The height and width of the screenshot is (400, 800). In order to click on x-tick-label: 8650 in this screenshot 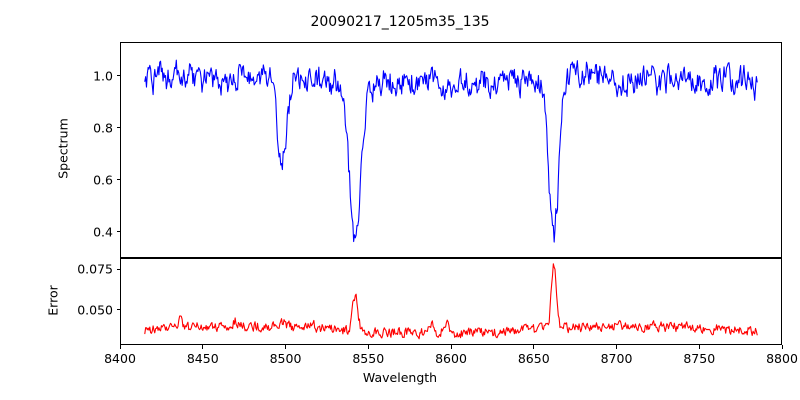, I will do `click(533, 358)`.